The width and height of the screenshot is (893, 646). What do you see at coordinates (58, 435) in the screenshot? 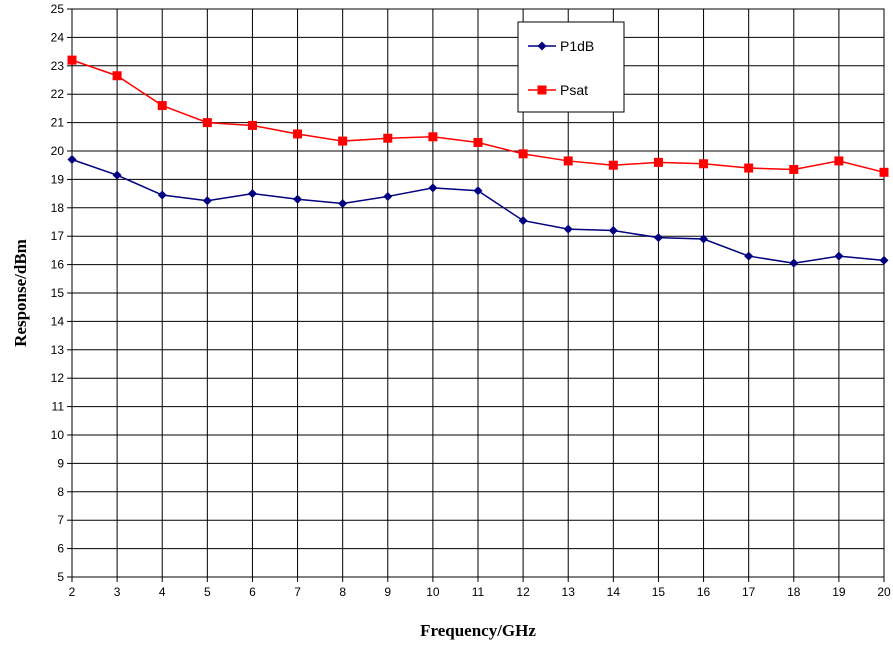
I see `y-tick-label: 10` at bounding box center [58, 435].